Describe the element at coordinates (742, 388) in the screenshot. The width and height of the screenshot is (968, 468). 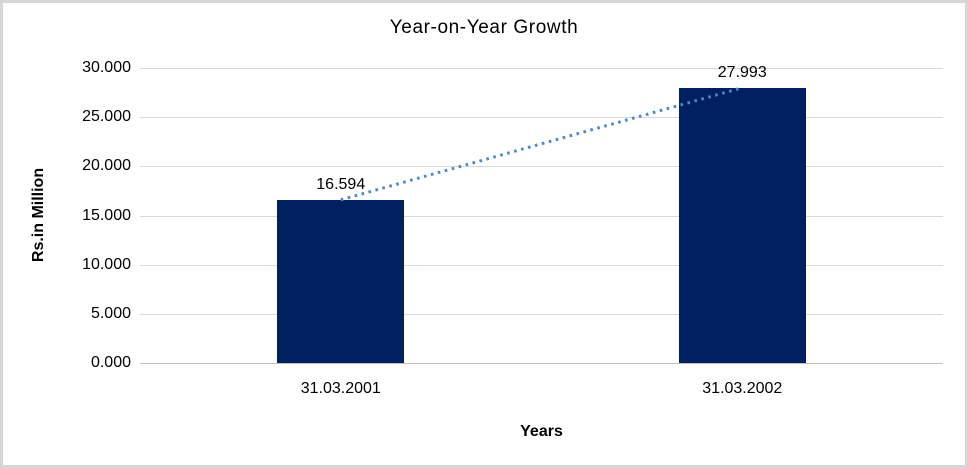
I see `x-tick-label-2002: 31.03.2002` at that location.